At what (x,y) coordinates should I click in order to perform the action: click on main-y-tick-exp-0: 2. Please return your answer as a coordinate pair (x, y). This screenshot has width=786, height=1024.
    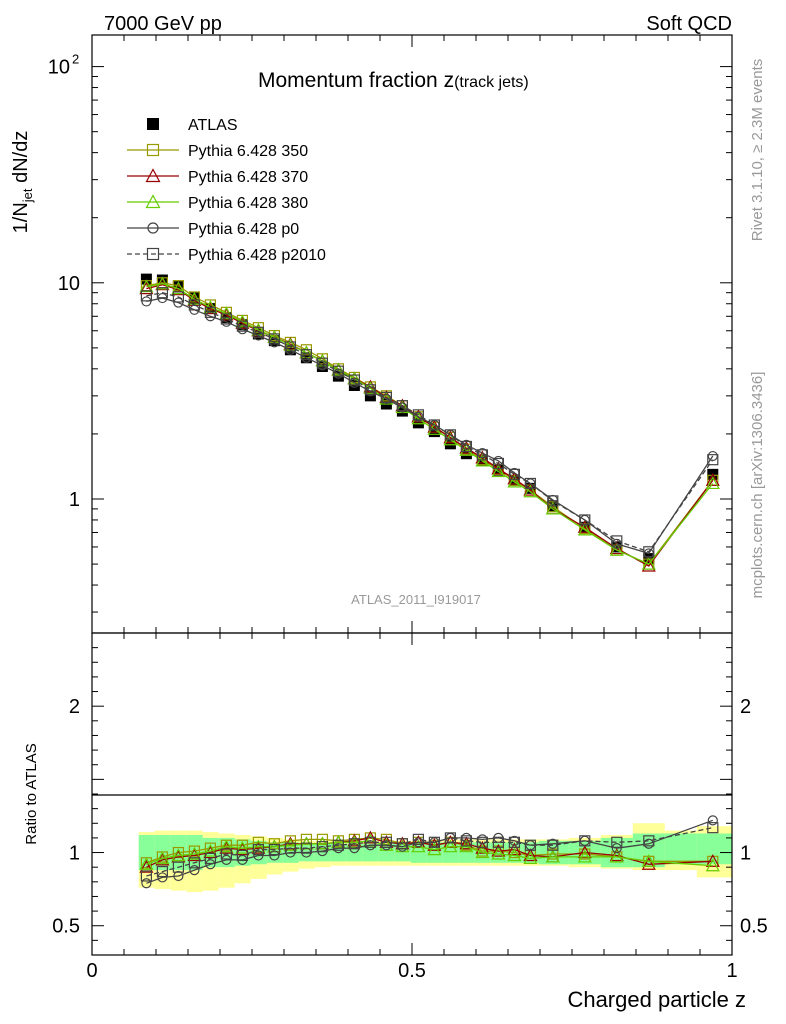
    Looking at the image, I should click on (75, 59).